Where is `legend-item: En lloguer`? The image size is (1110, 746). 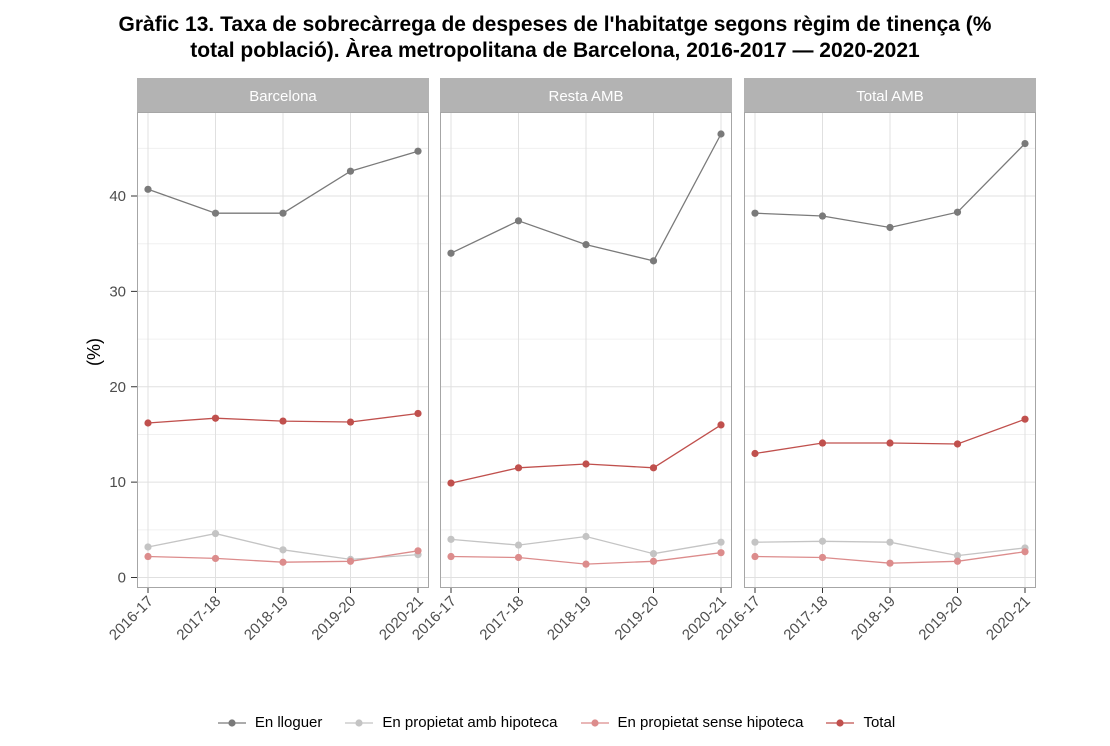
legend-item: En lloguer is located at coordinates (269, 722).